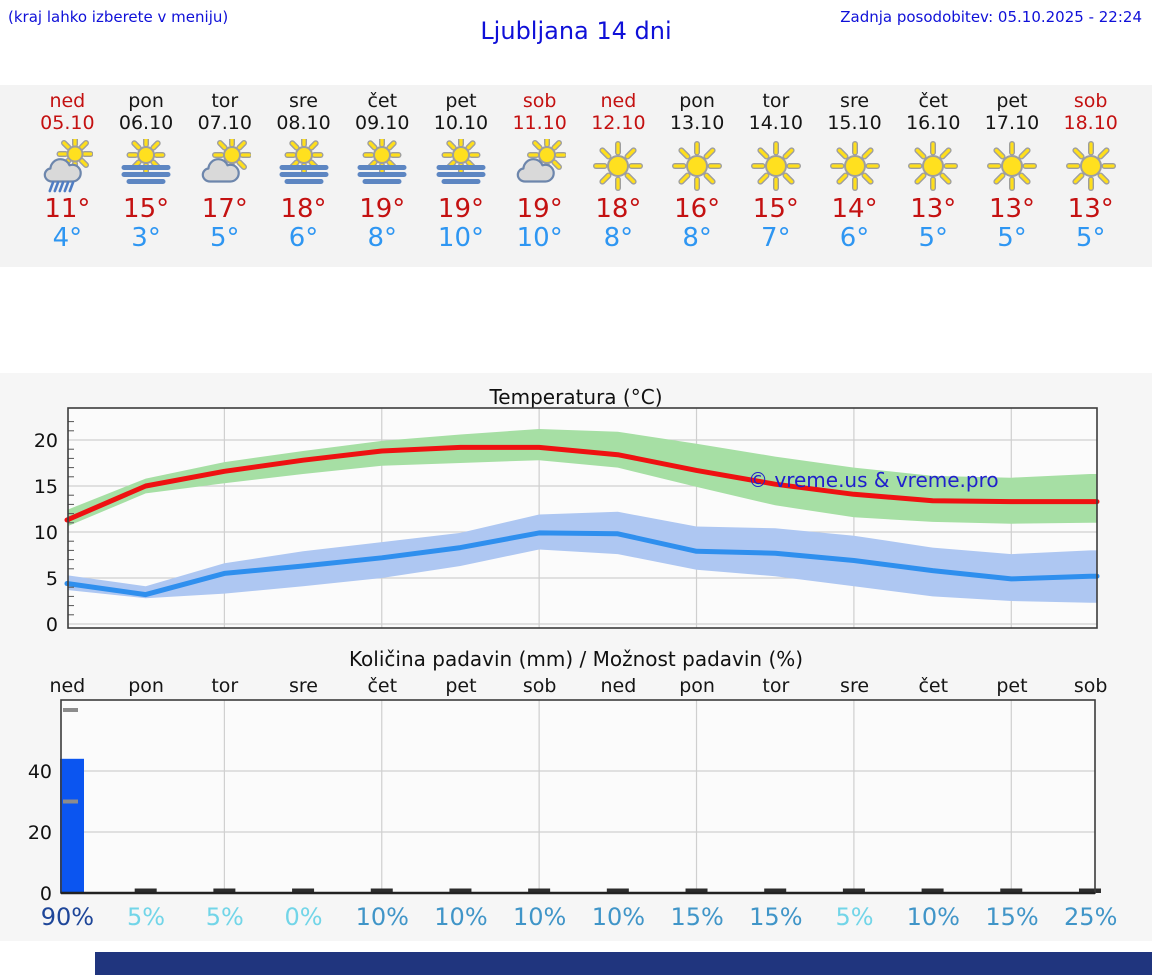  I want to click on day-name: tor, so click(225, 101).